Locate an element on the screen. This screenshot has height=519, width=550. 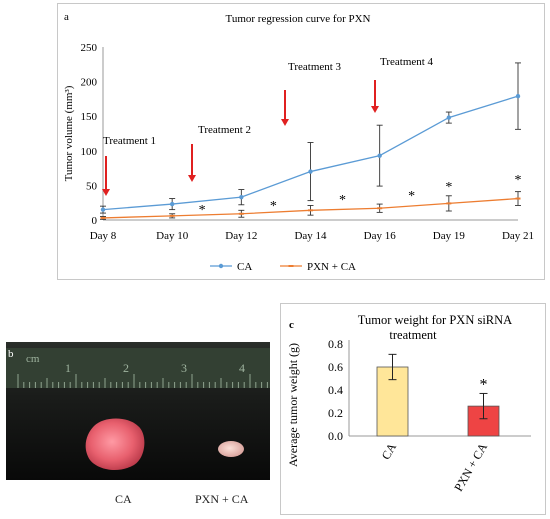
y-tick-label: 200 is located at coordinates (89, 83).